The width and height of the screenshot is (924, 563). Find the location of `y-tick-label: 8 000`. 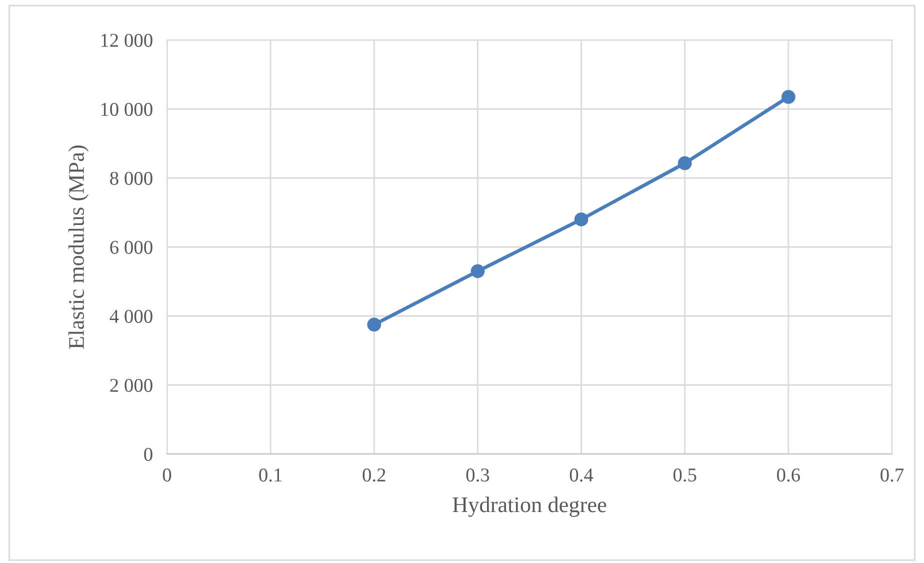

y-tick-label: 8 000 is located at coordinates (131, 178).